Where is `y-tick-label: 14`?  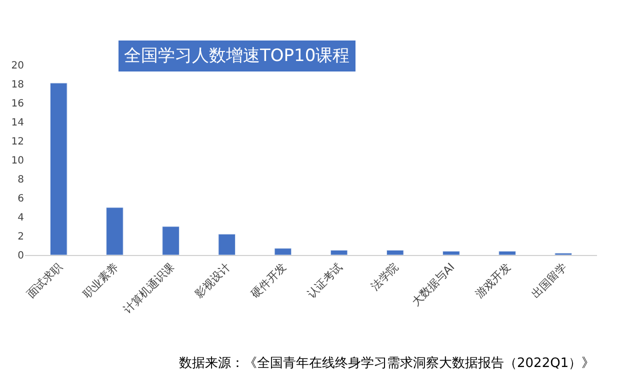
y-tick-label: 14 is located at coordinates (17, 123).